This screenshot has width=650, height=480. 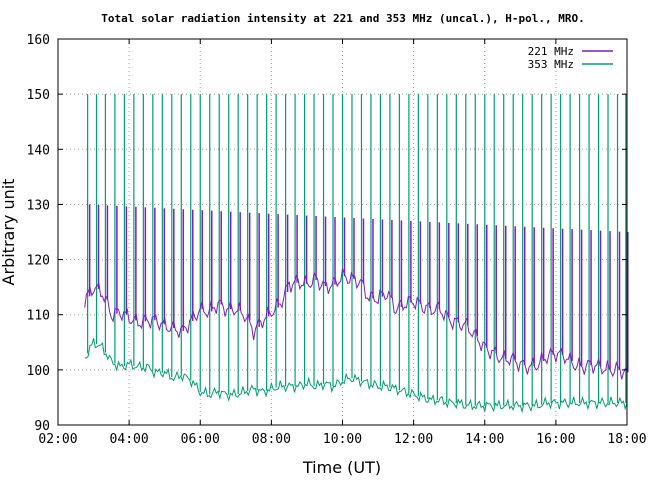 What do you see at coordinates (38, 150) in the screenshot?
I see `y-tick-label: 140` at bounding box center [38, 150].